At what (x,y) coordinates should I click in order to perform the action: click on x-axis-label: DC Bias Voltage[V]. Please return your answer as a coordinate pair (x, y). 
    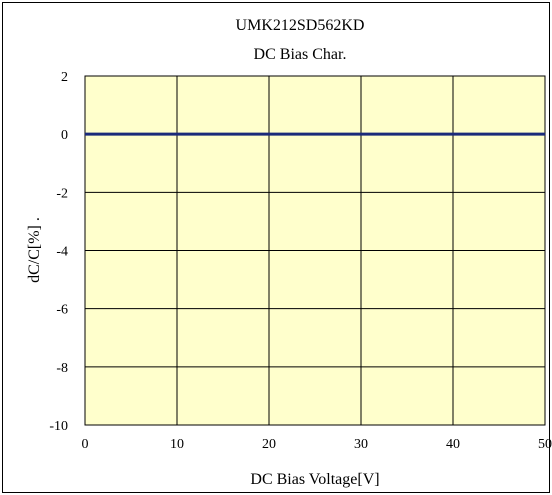
    Looking at the image, I should click on (314, 479).